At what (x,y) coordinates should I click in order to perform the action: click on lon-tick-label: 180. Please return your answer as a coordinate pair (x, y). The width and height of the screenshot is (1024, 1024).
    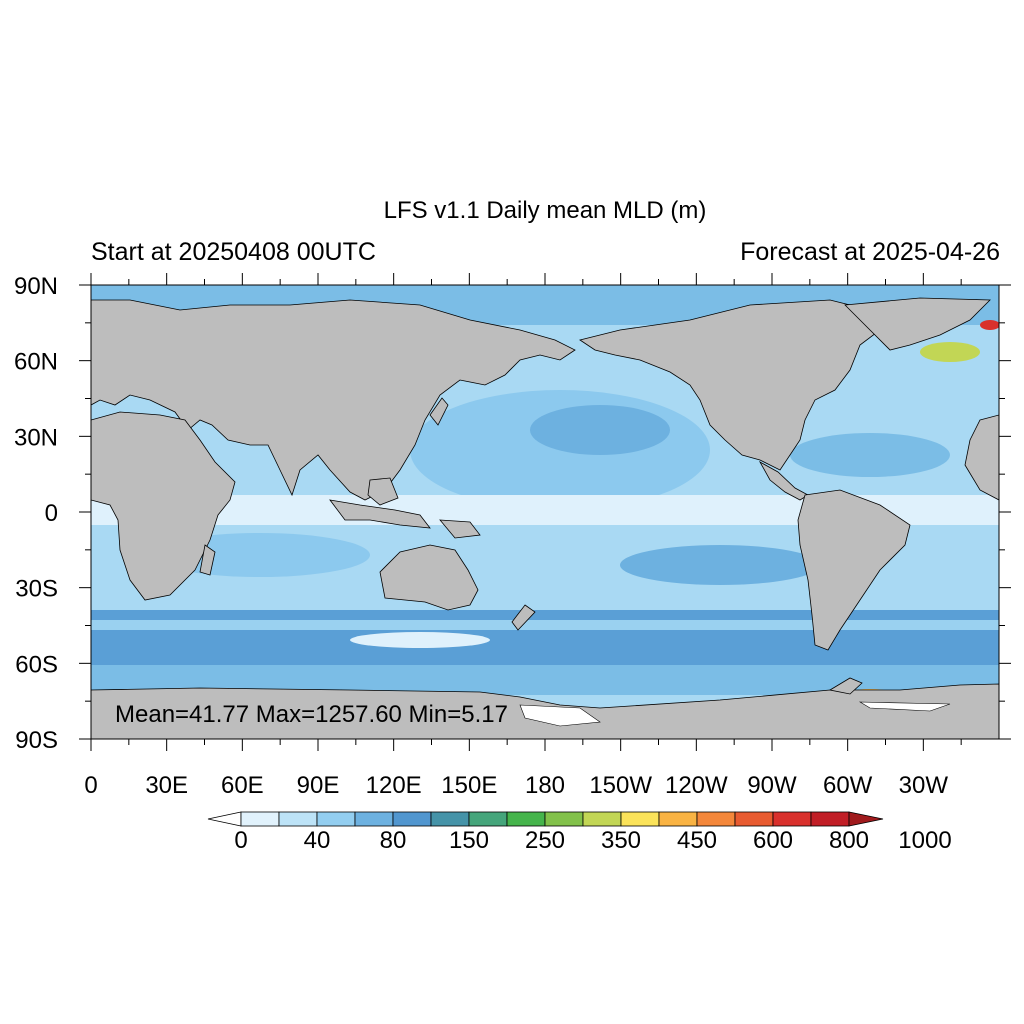
    Looking at the image, I should click on (545, 785).